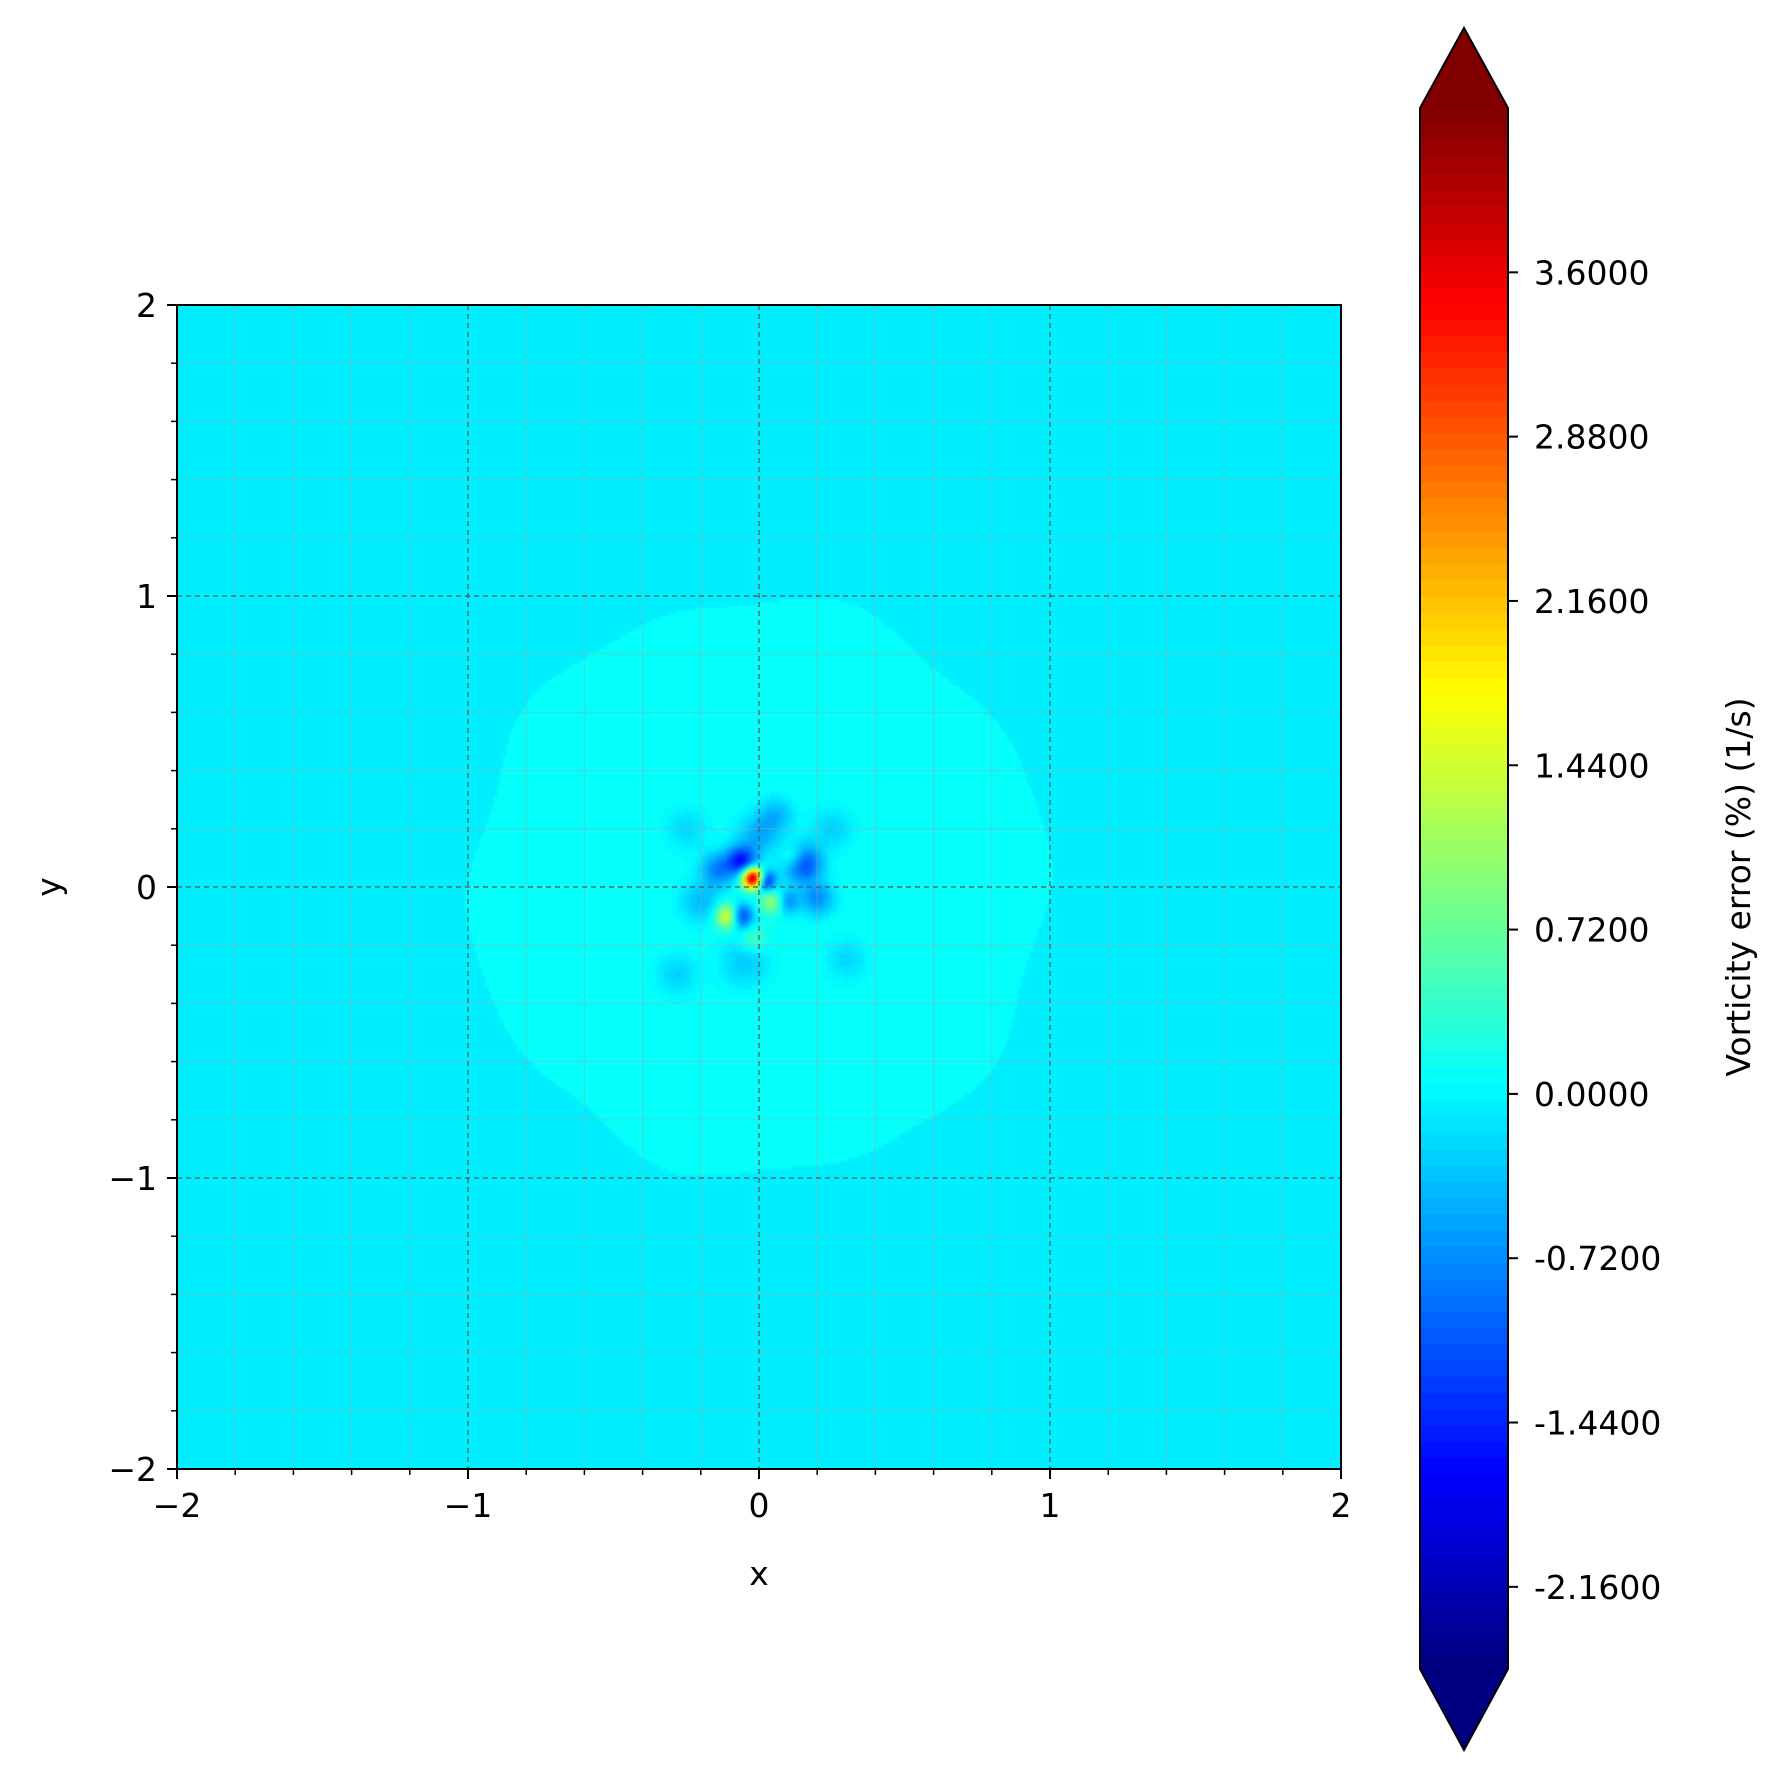 The height and width of the screenshot is (1770, 1773). Describe the element at coordinates (1597, 1423) in the screenshot. I see `colorbar-tick-label: -1.4400` at that location.